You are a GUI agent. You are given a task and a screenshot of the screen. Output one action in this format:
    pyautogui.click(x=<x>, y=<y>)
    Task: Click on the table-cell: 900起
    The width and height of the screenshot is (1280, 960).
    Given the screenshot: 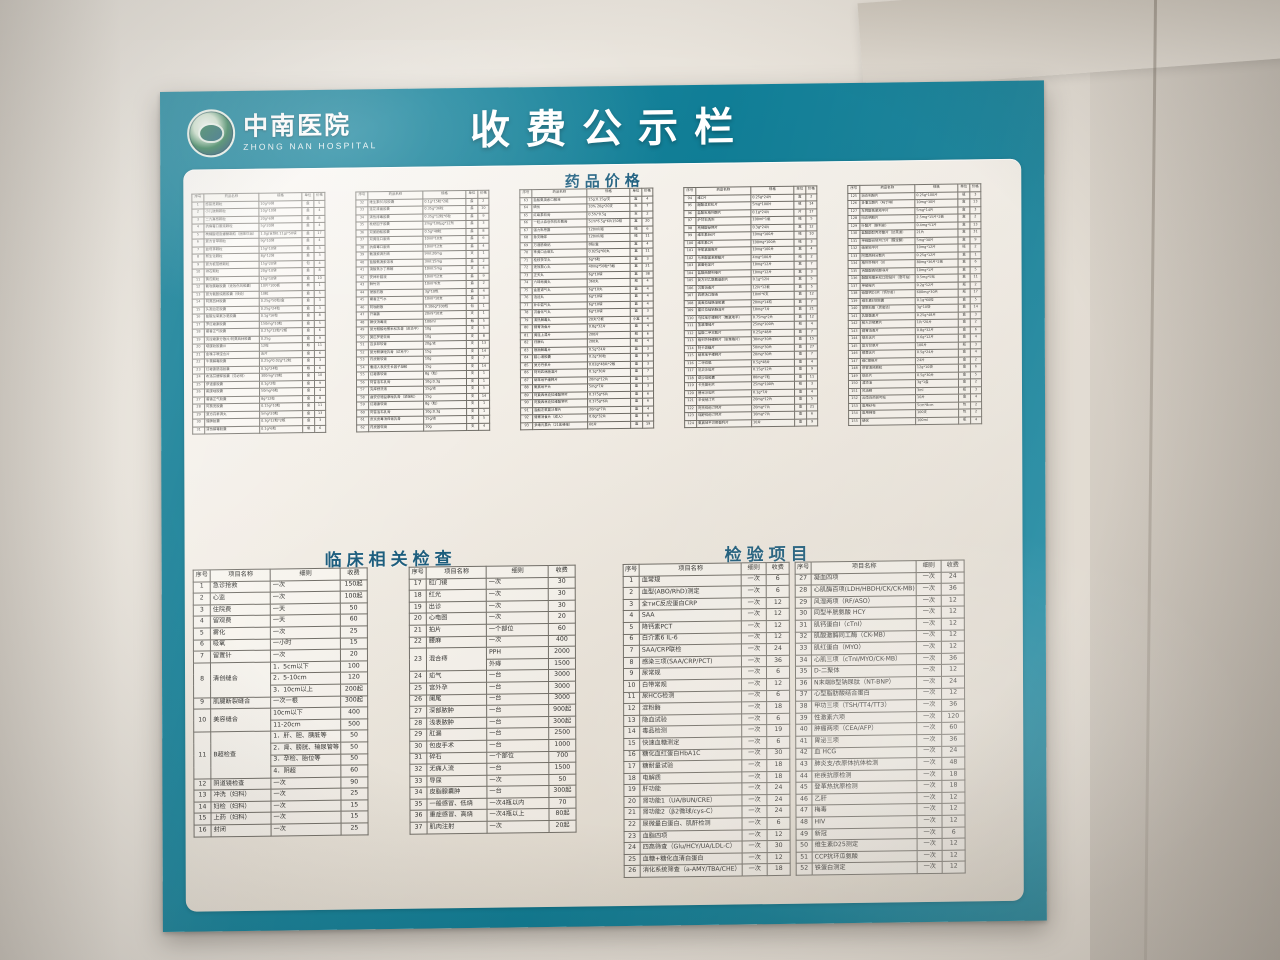 What is the action you would take?
    pyautogui.click(x=562, y=710)
    